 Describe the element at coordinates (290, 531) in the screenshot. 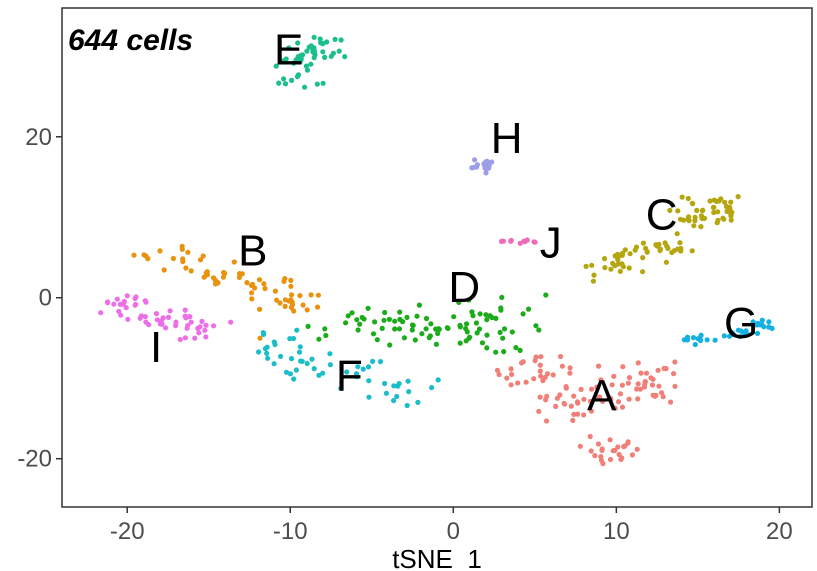

I see `x-tick-label: -10` at that location.